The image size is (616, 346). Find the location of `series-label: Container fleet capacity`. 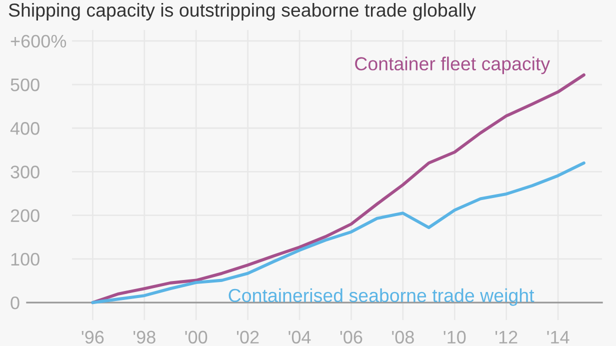

series-label: Container fleet capacity is located at coordinates (452, 65).